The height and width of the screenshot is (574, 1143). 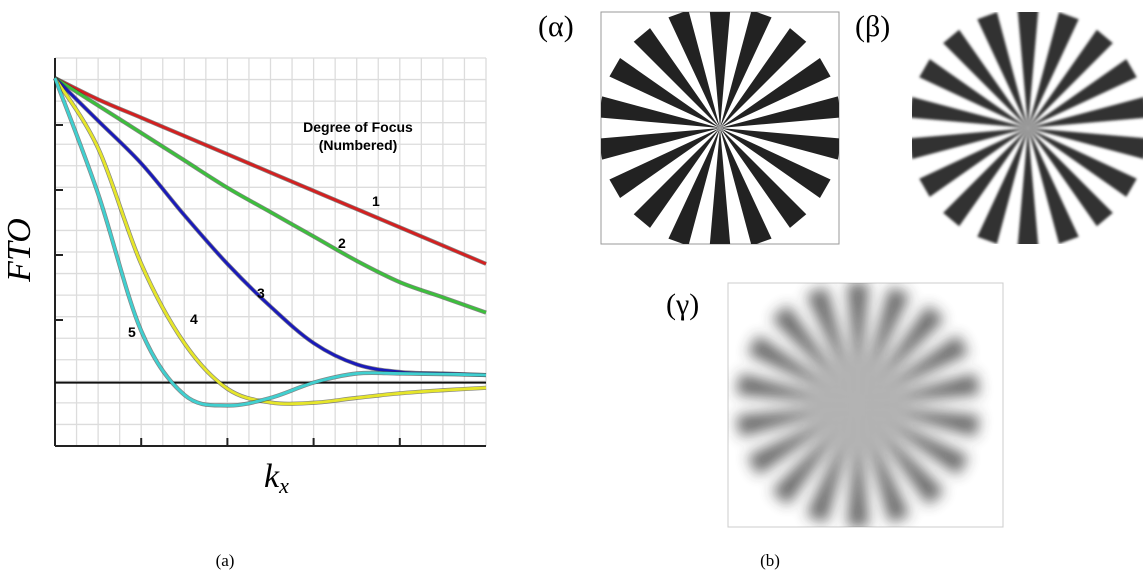 I want to click on x-label-base: k, so click(x=272, y=476).